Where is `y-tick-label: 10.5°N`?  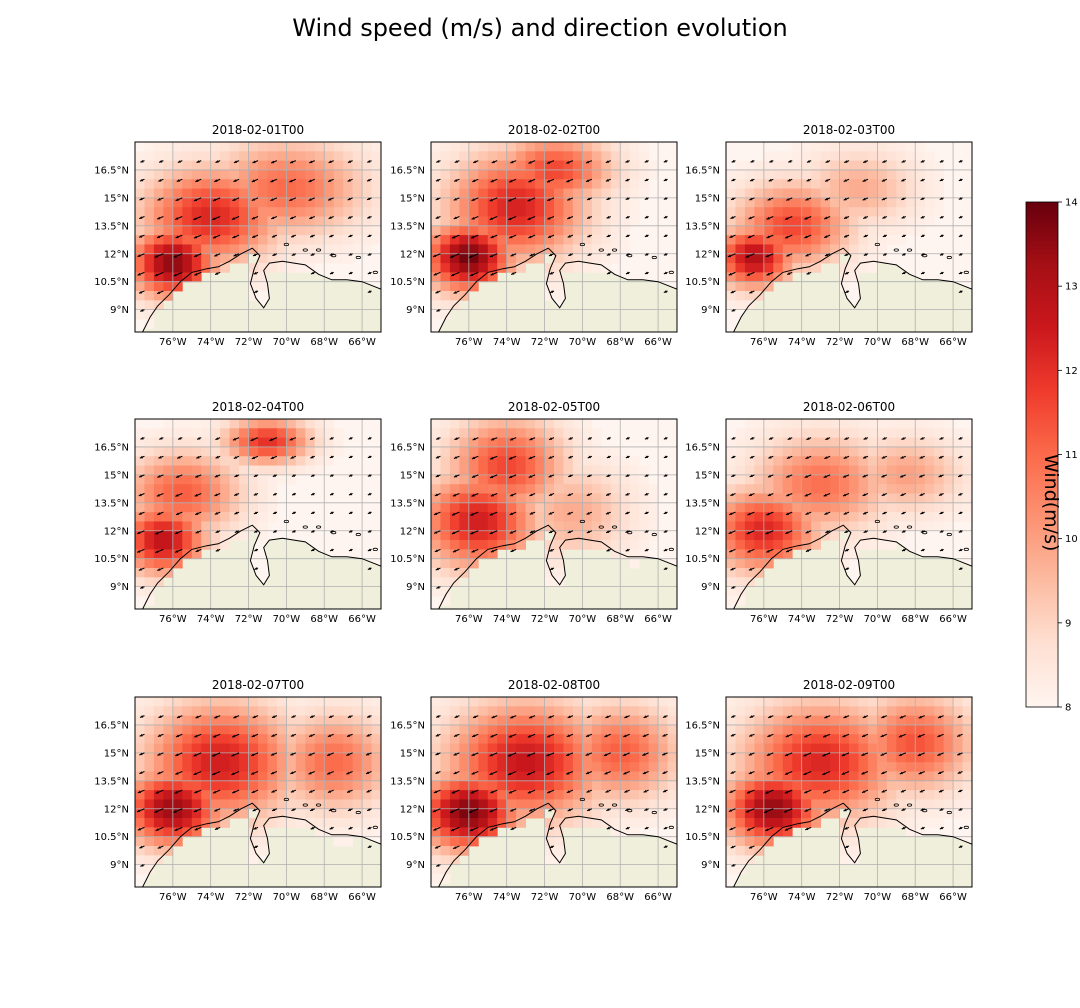 y-tick-label: 10.5°N is located at coordinates (702, 282).